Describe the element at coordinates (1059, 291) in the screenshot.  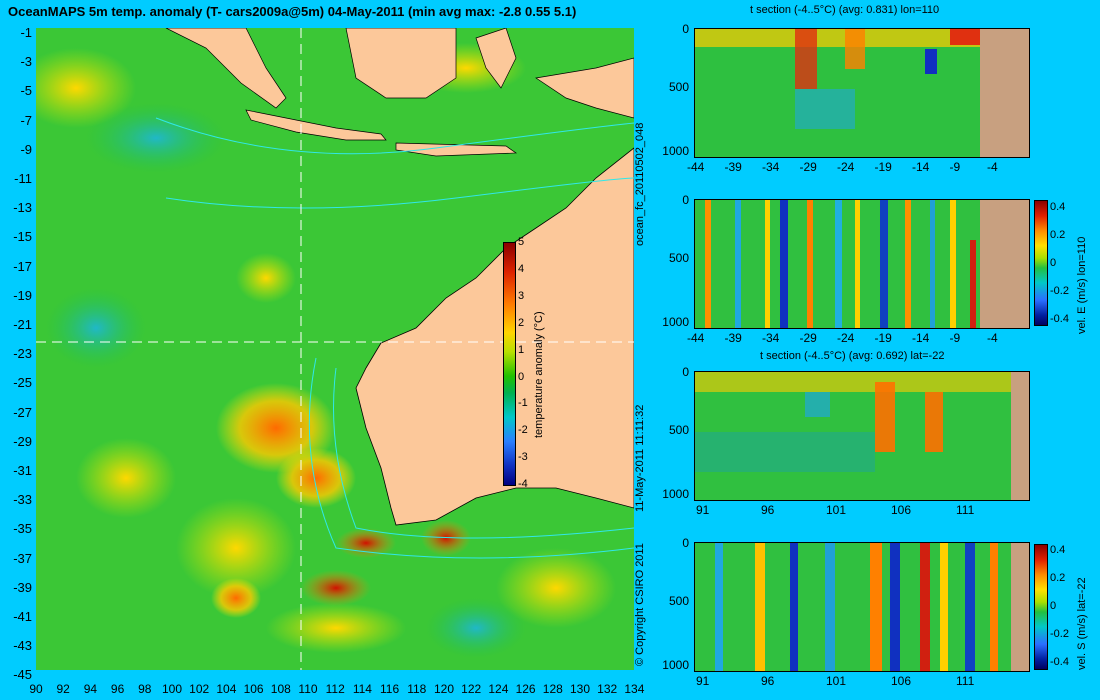
I see `section-colorbar-tick: -0.2` at that location.